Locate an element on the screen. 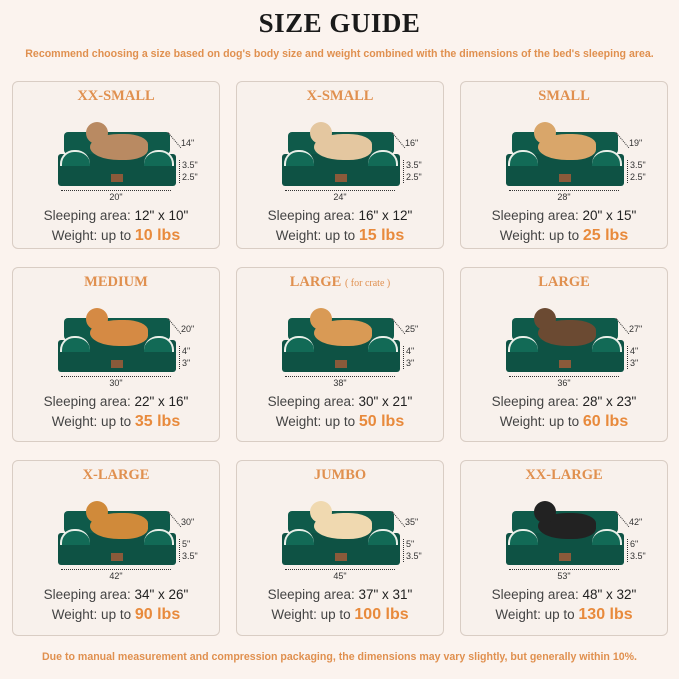 The image size is (679, 679). depth-dimension: 19" is located at coordinates (636, 143).